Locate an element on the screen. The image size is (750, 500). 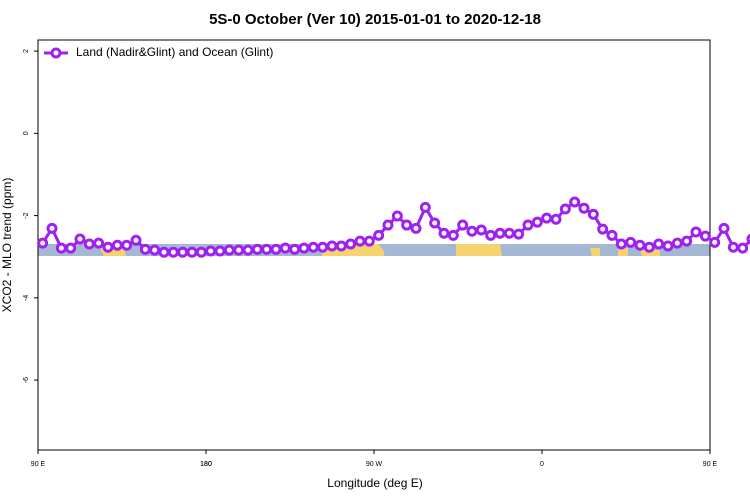
y-axis-label: XCO2 - MLO trend (ppm) is located at coordinates (7, 245).